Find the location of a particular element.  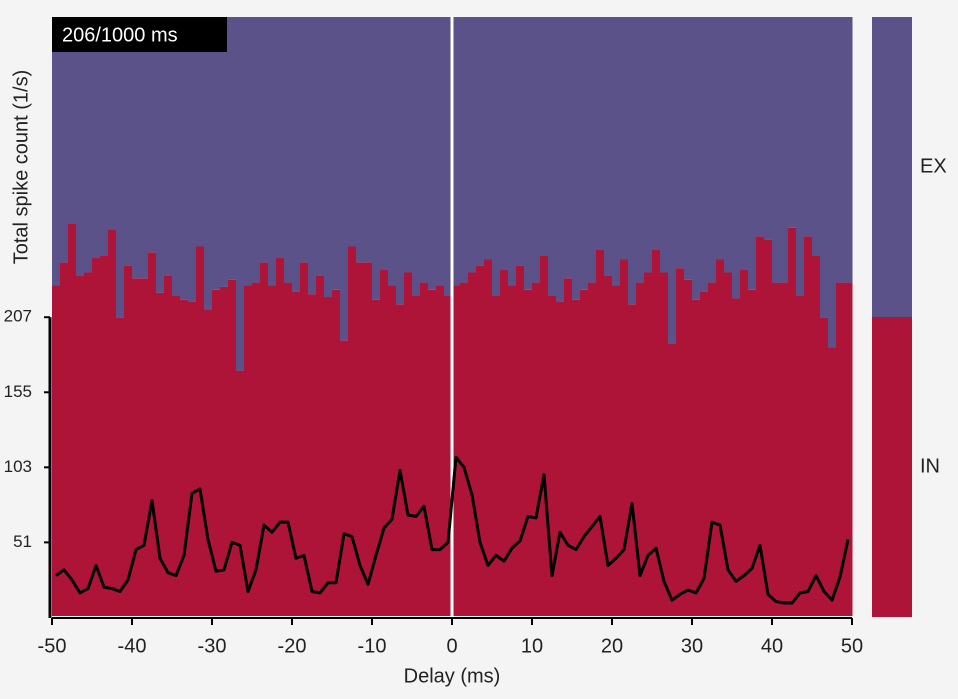

x-tick-label: 0 is located at coordinates (451, 646).